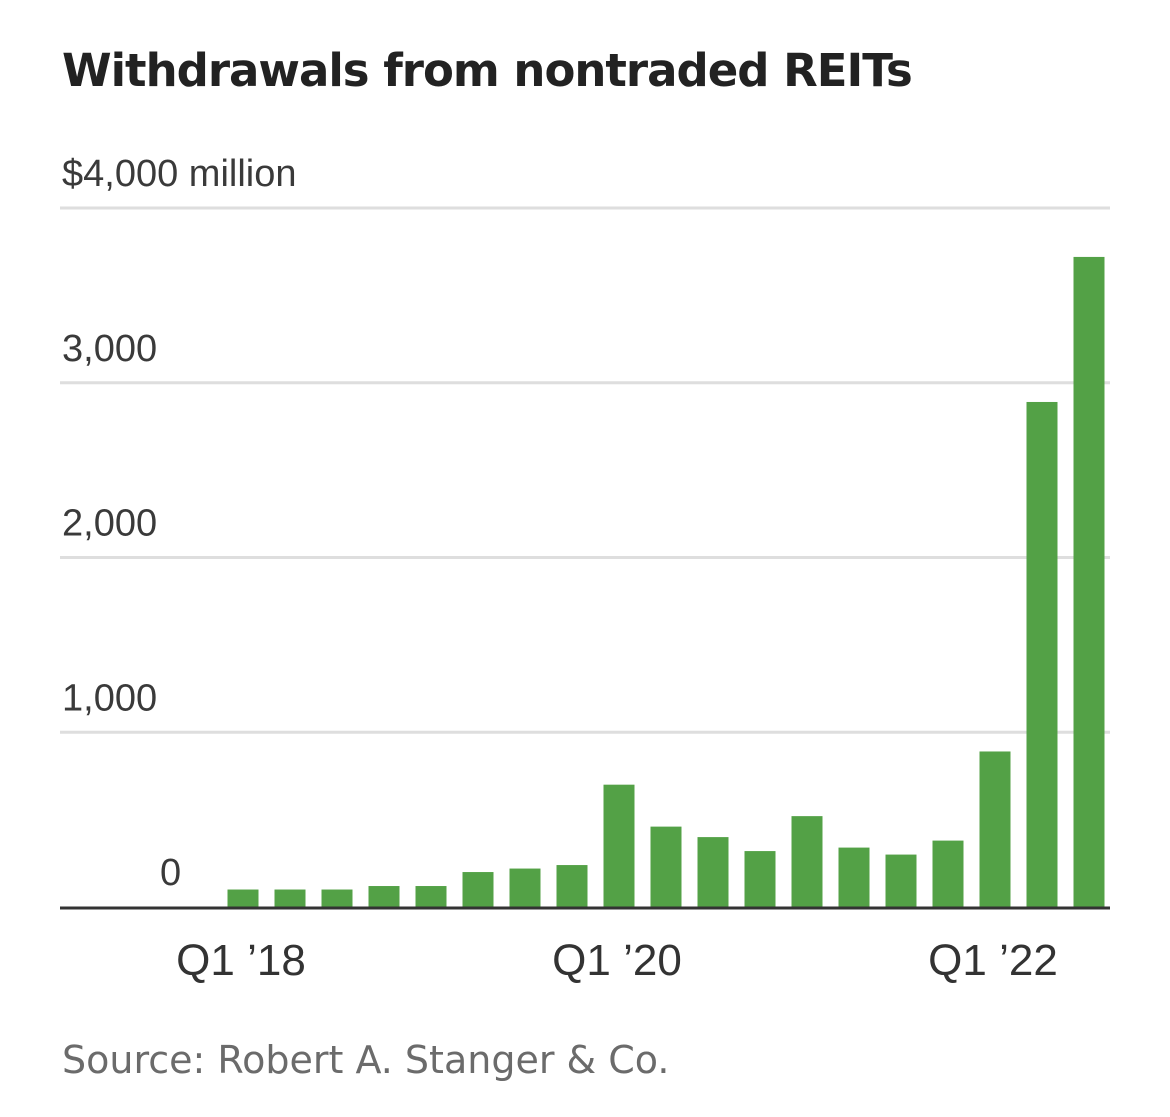 Image resolution: width=1170 pixels, height=1117 pixels. What do you see at coordinates (619, 845) in the screenshot?
I see `bar-q1-2020` at bounding box center [619, 845].